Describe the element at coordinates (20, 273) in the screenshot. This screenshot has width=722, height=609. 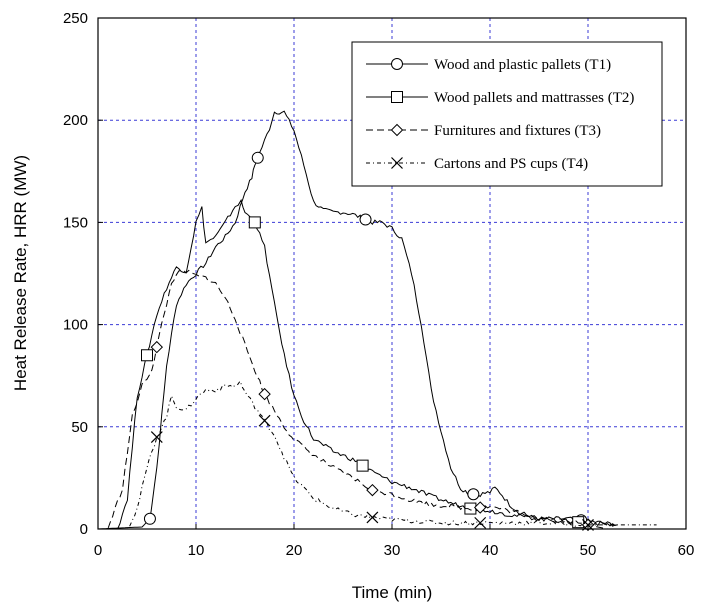
I see `y-axis-title: Heat Release Rate, HRR (MW)` at that location.